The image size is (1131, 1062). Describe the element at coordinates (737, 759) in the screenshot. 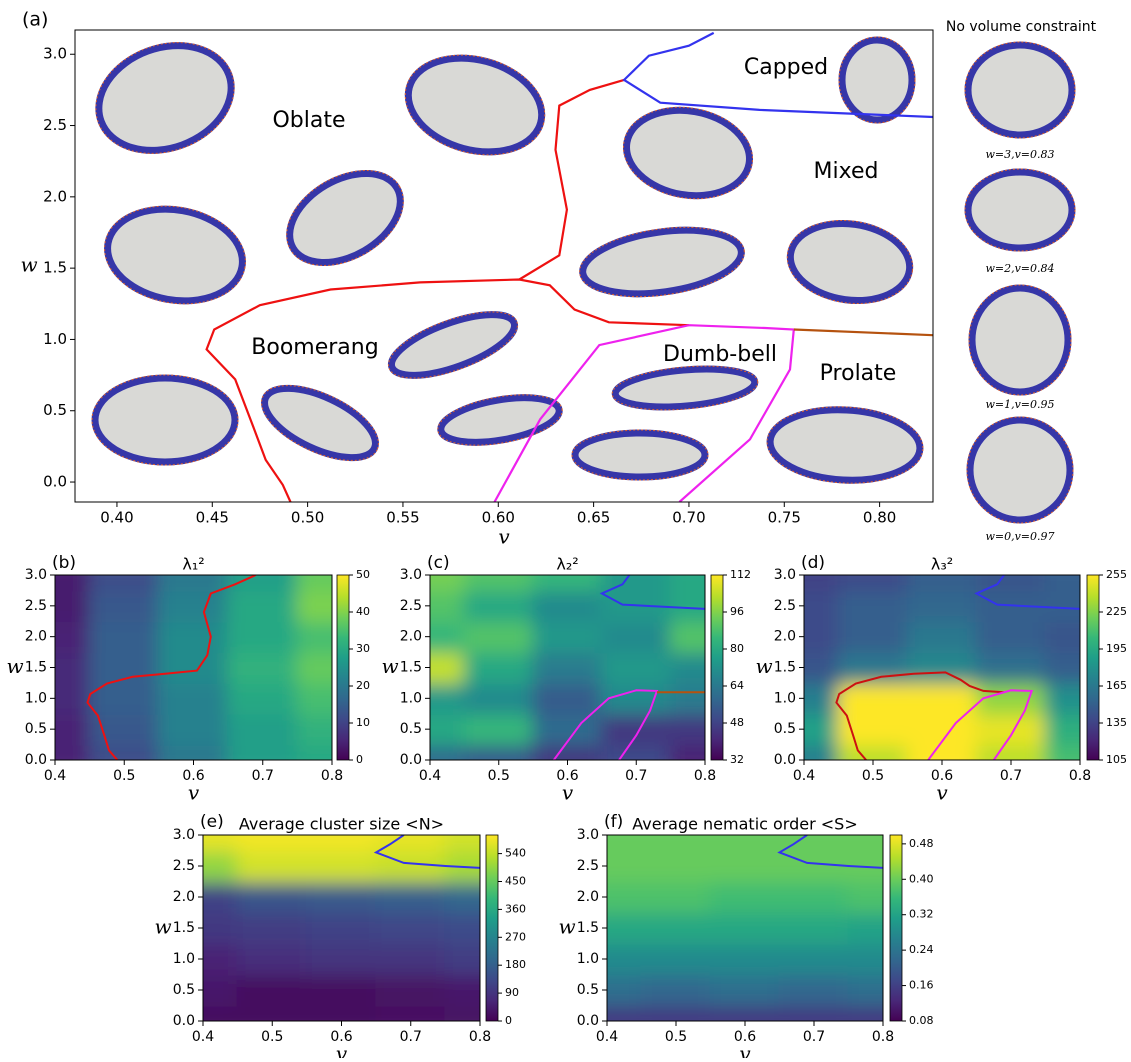

I see `colorbar-tick-label: 32` at that location.